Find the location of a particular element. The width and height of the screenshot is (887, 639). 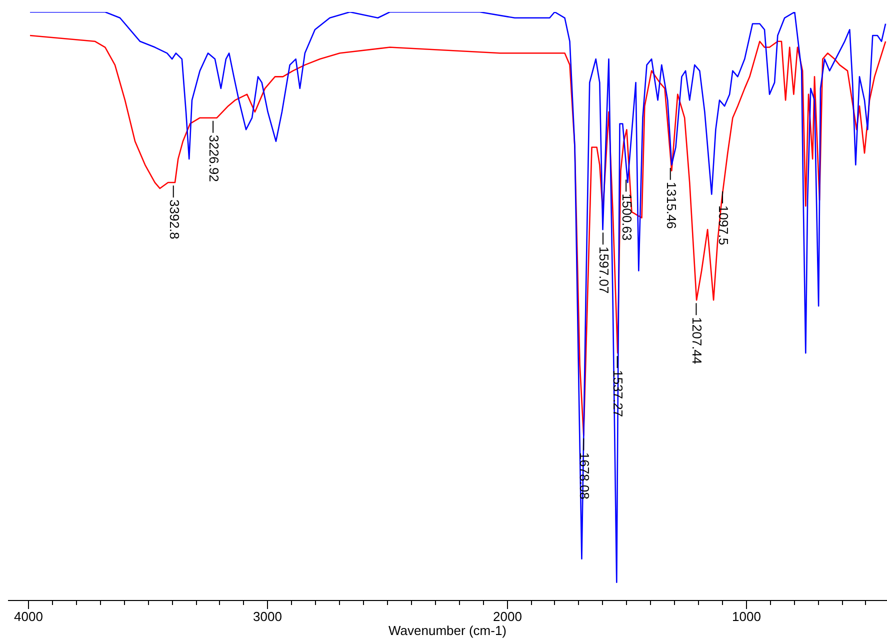

annotation: 3392.8 is located at coordinates (174, 220).